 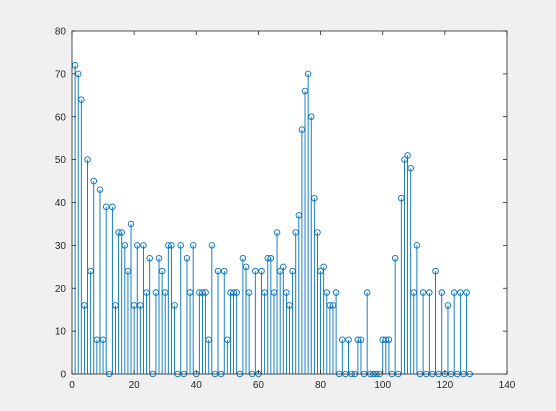 I want to click on y-tick-label: 80, so click(x=61, y=32).